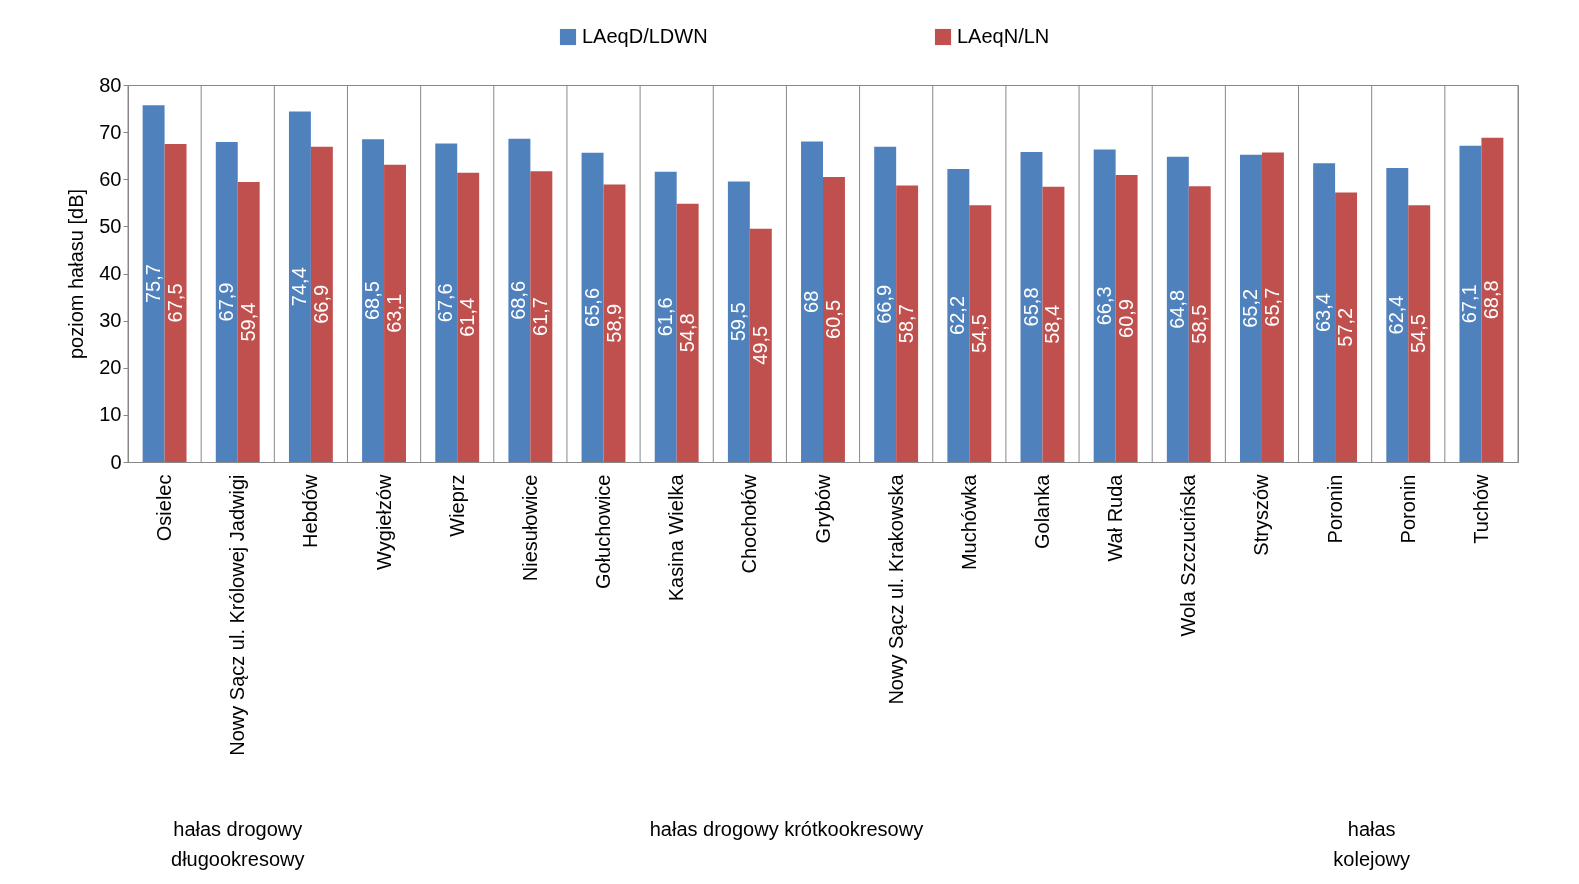  What do you see at coordinates (1261, 514) in the screenshot?
I see `x-tick-label: Stryszów` at bounding box center [1261, 514].